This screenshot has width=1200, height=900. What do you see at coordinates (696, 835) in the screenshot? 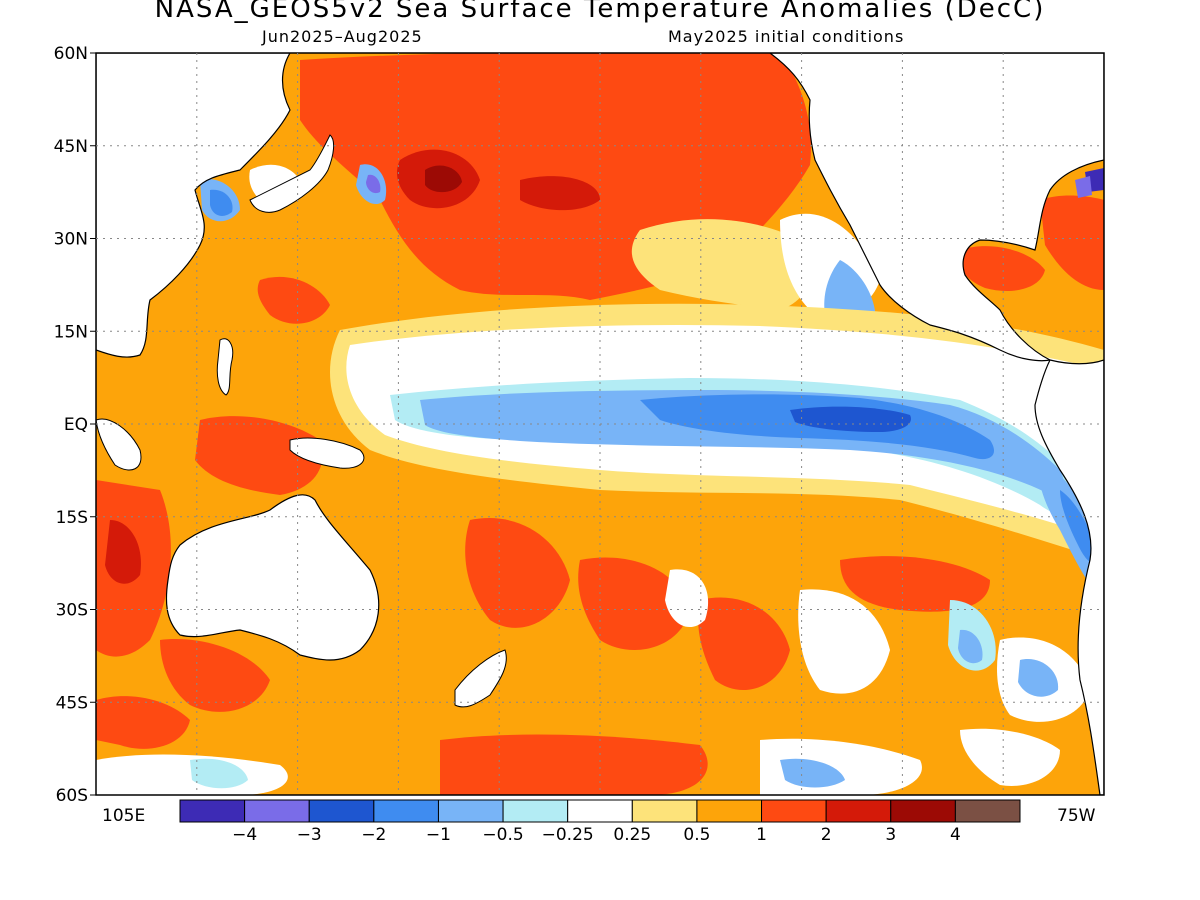
I see `colorbar-label: 0.5` at bounding box center [696, 835].